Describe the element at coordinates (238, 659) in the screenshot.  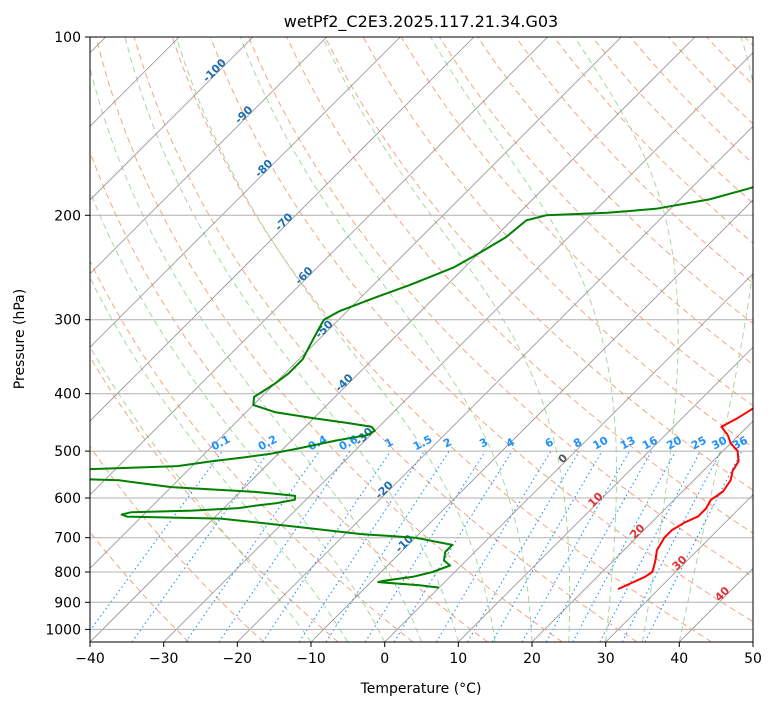
I see `x-tick-label: −20` at that location.